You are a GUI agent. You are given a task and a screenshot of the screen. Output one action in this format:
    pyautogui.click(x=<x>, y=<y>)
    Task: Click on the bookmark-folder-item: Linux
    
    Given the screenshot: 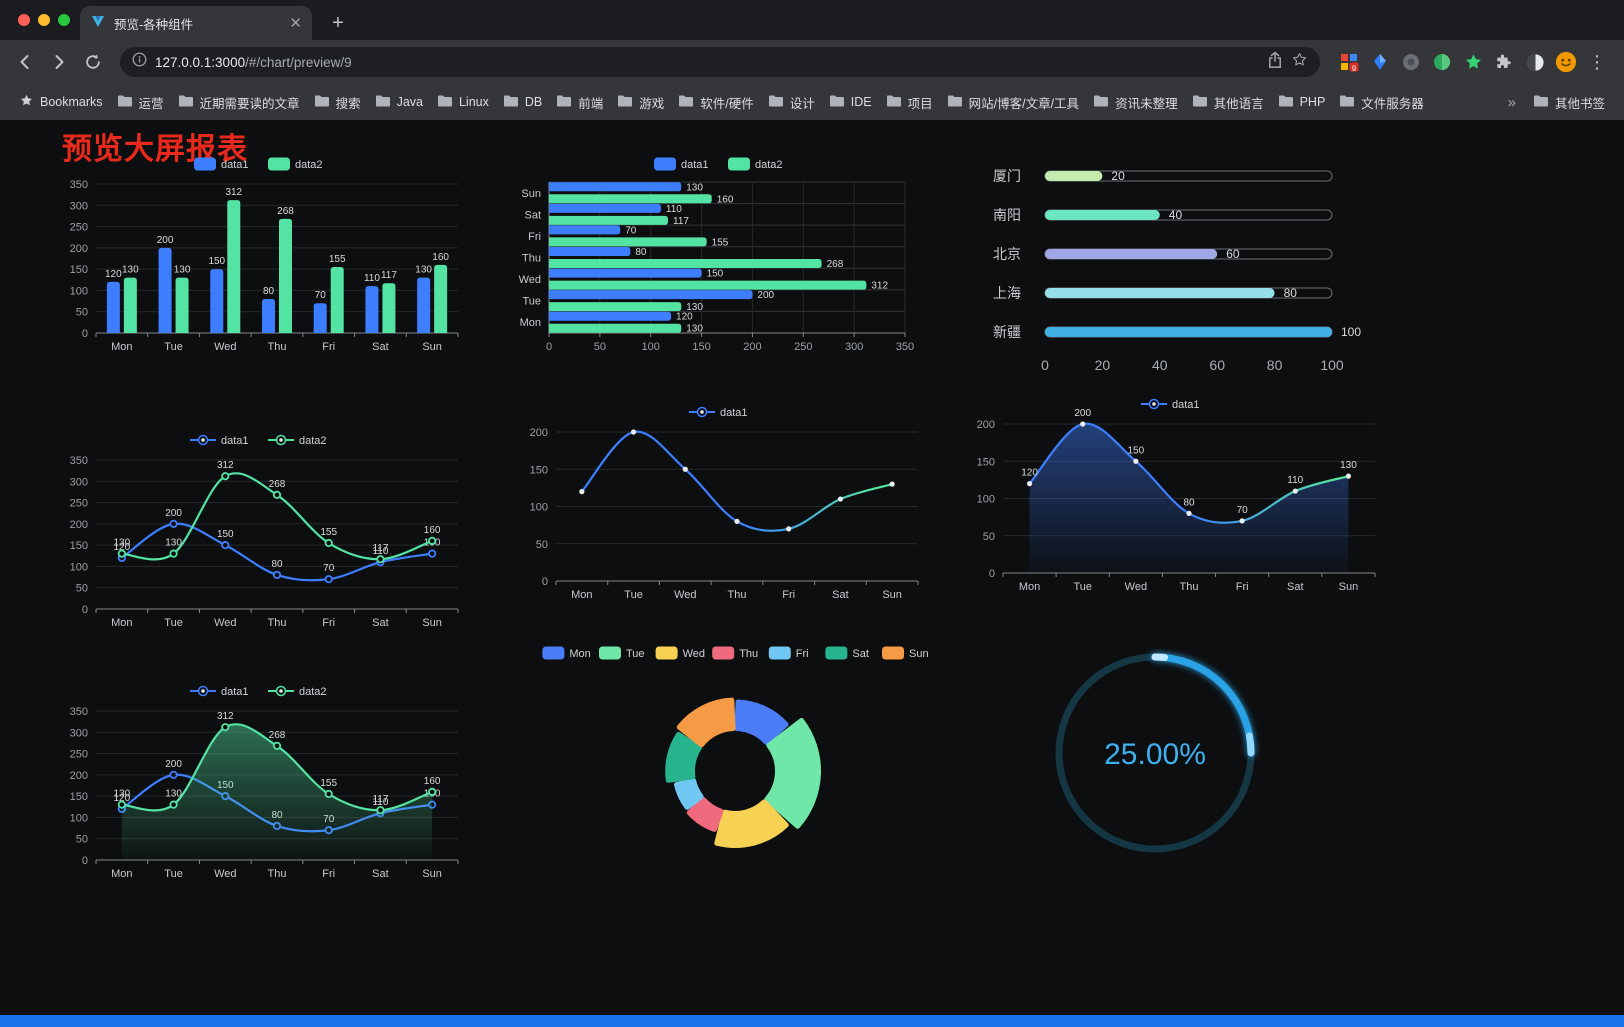 What is the action you would take?
    pyautogui.click(x=463, y=102)
    